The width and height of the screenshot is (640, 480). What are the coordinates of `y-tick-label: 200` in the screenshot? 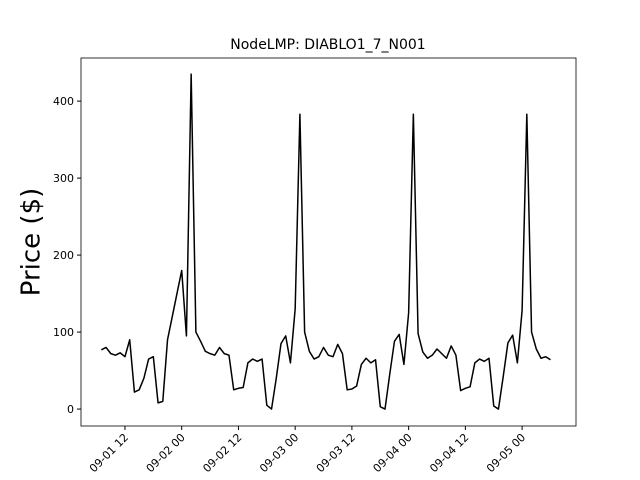 It's located at (63, 255).